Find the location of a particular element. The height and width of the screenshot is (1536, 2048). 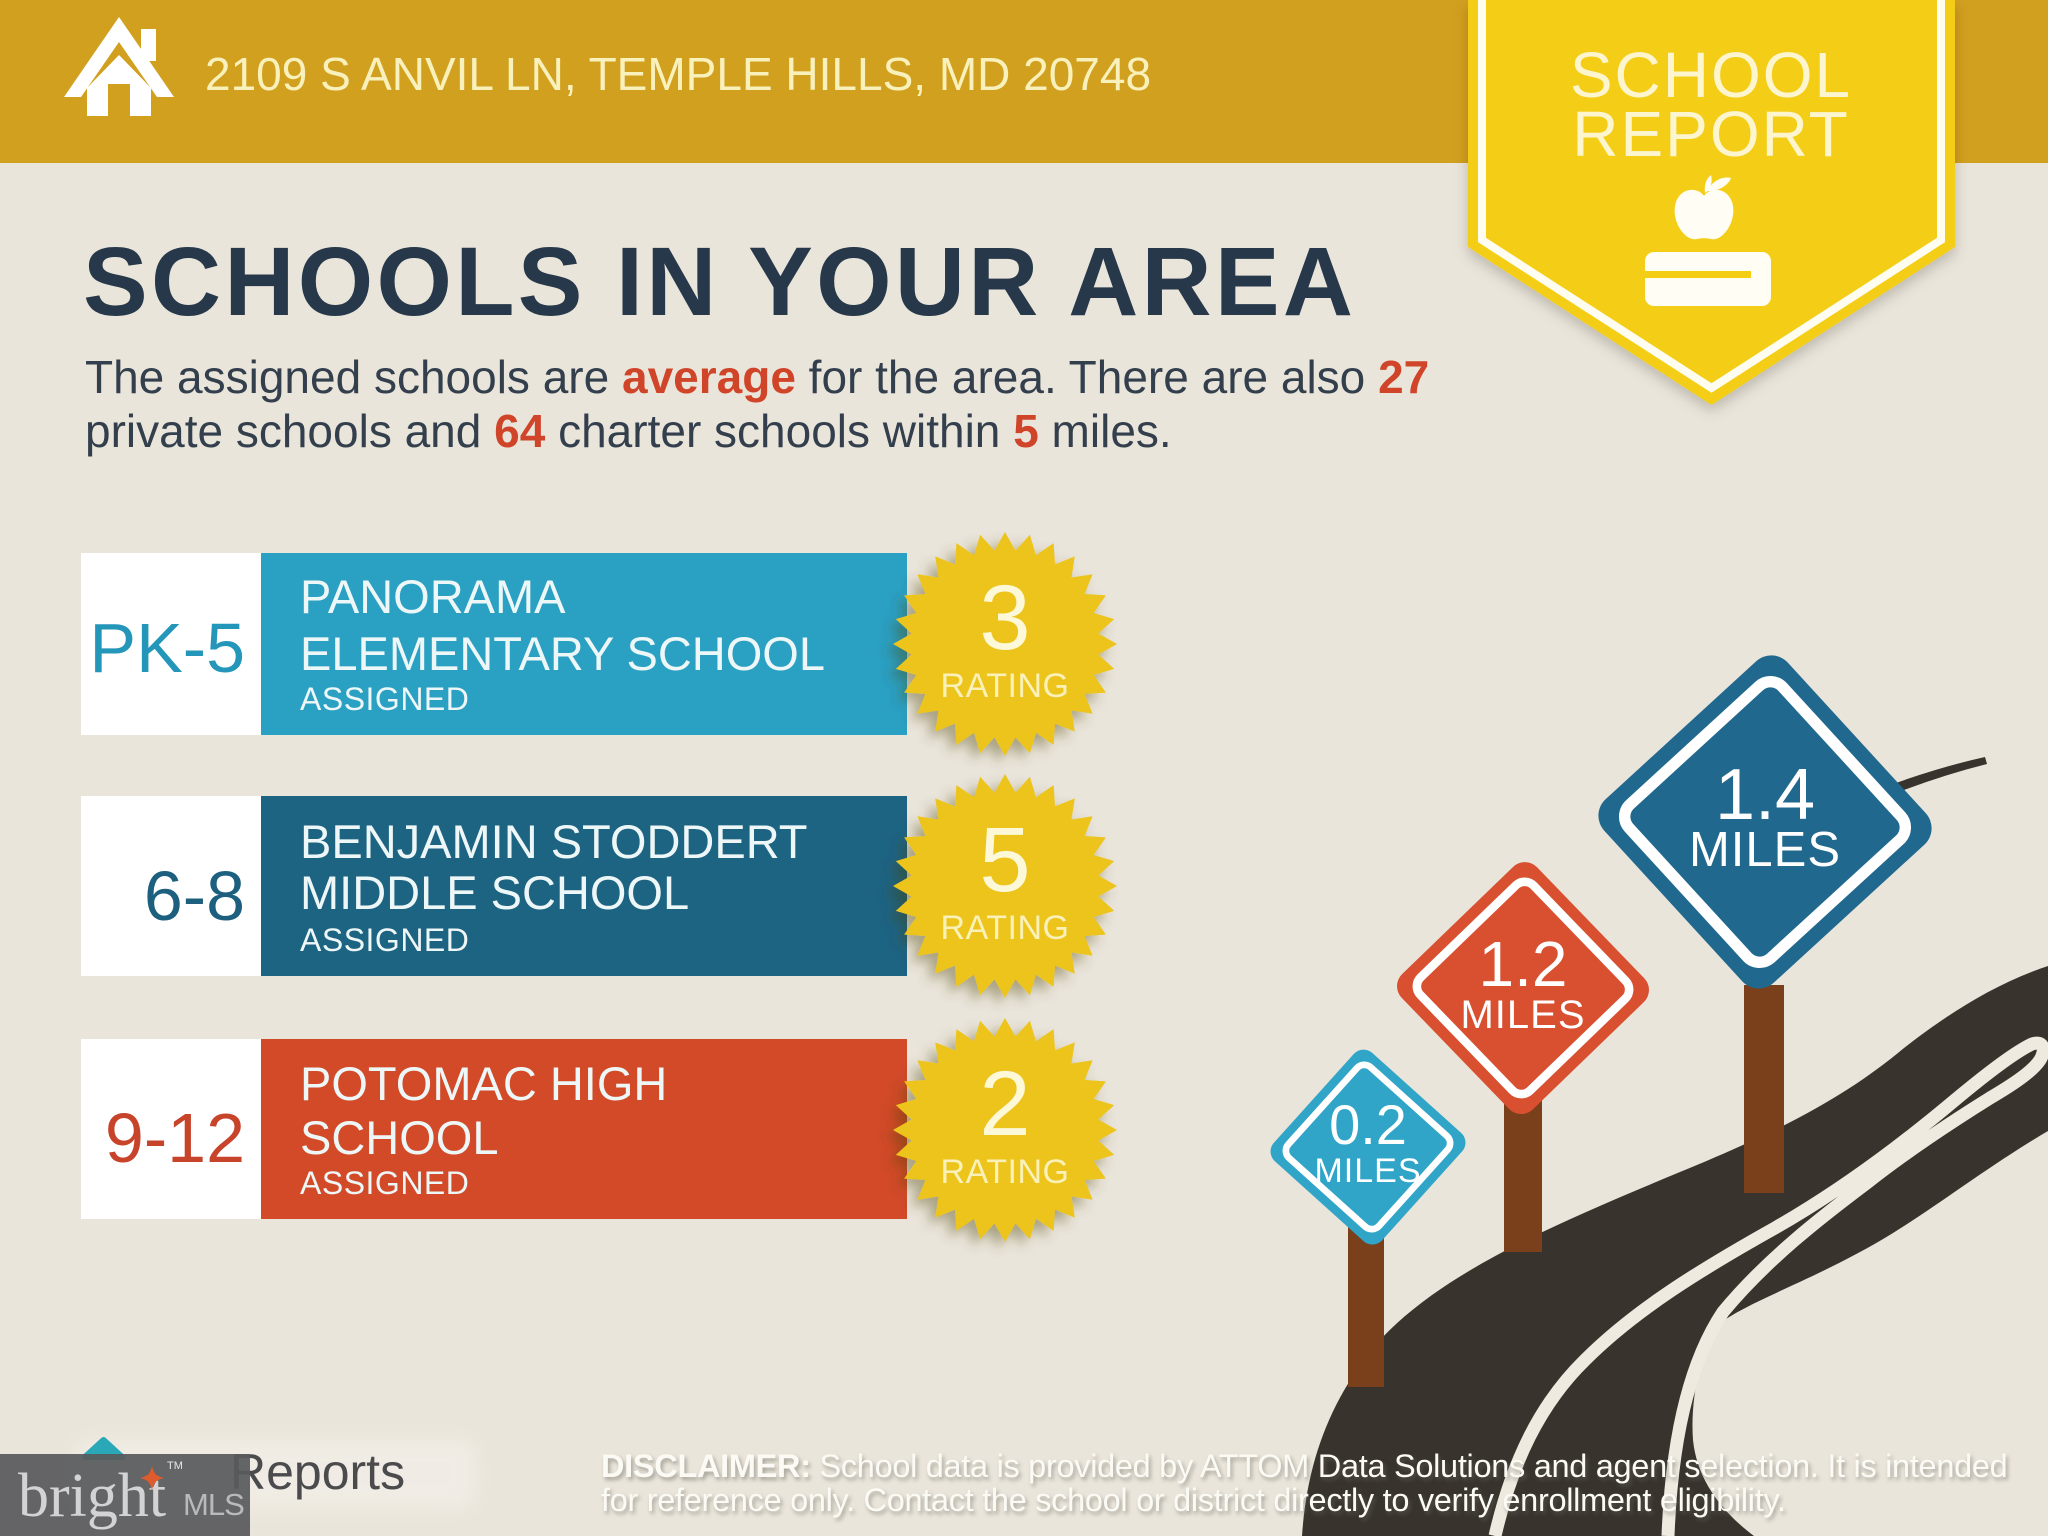

svg-text: BENJAMIN STODDERT is located at coordinates (554, 841).